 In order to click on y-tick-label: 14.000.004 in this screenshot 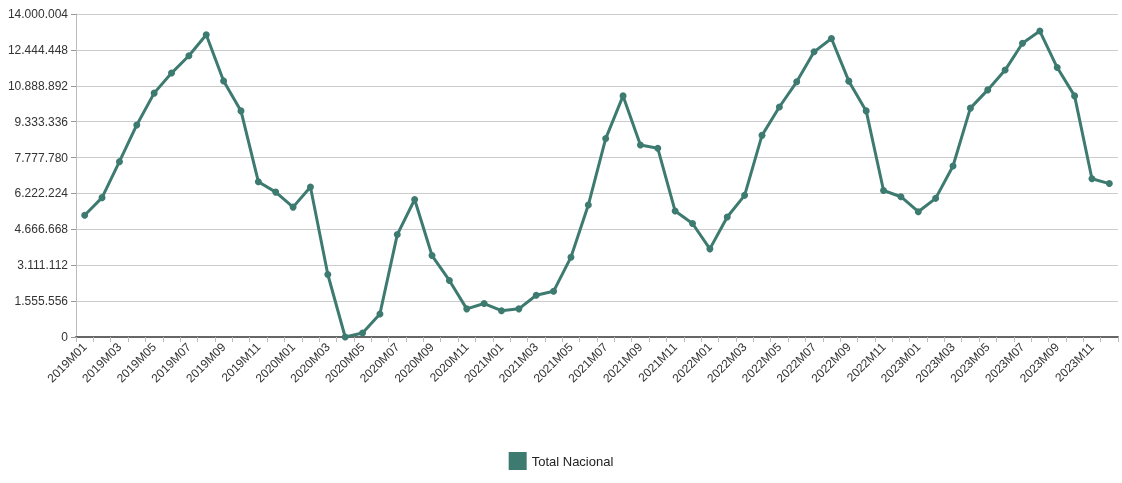, I will do `click(38, 14)`.